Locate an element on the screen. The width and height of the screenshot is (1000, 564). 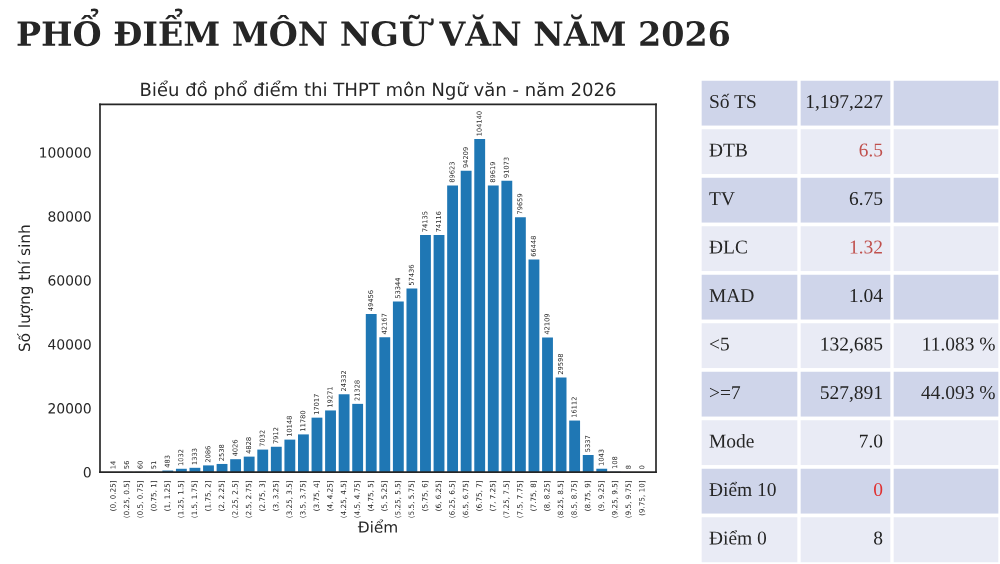
category-label: <5 is located at coordinates (719, 344).